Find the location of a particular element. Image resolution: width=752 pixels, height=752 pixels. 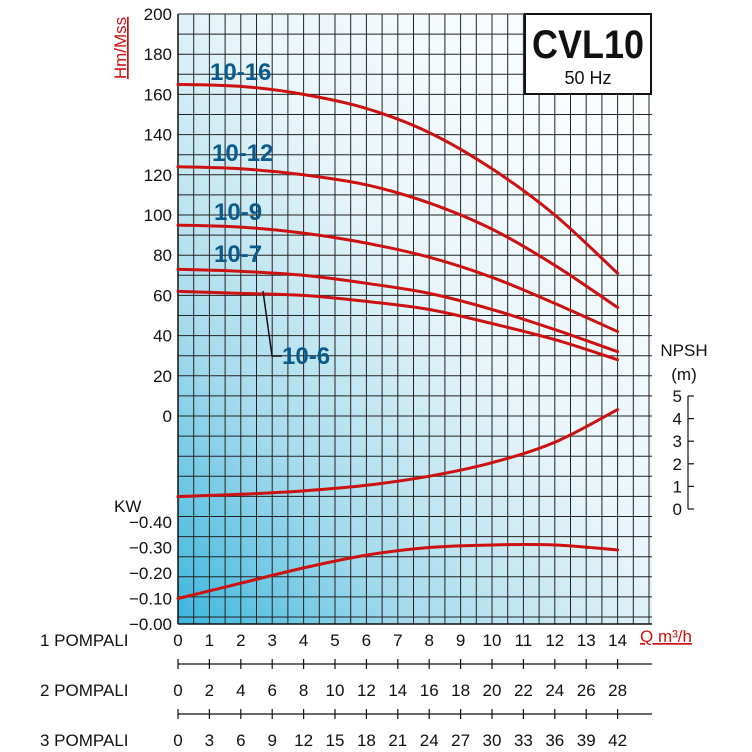

x-tick-label: 30 is located at coordinates (492, 740).